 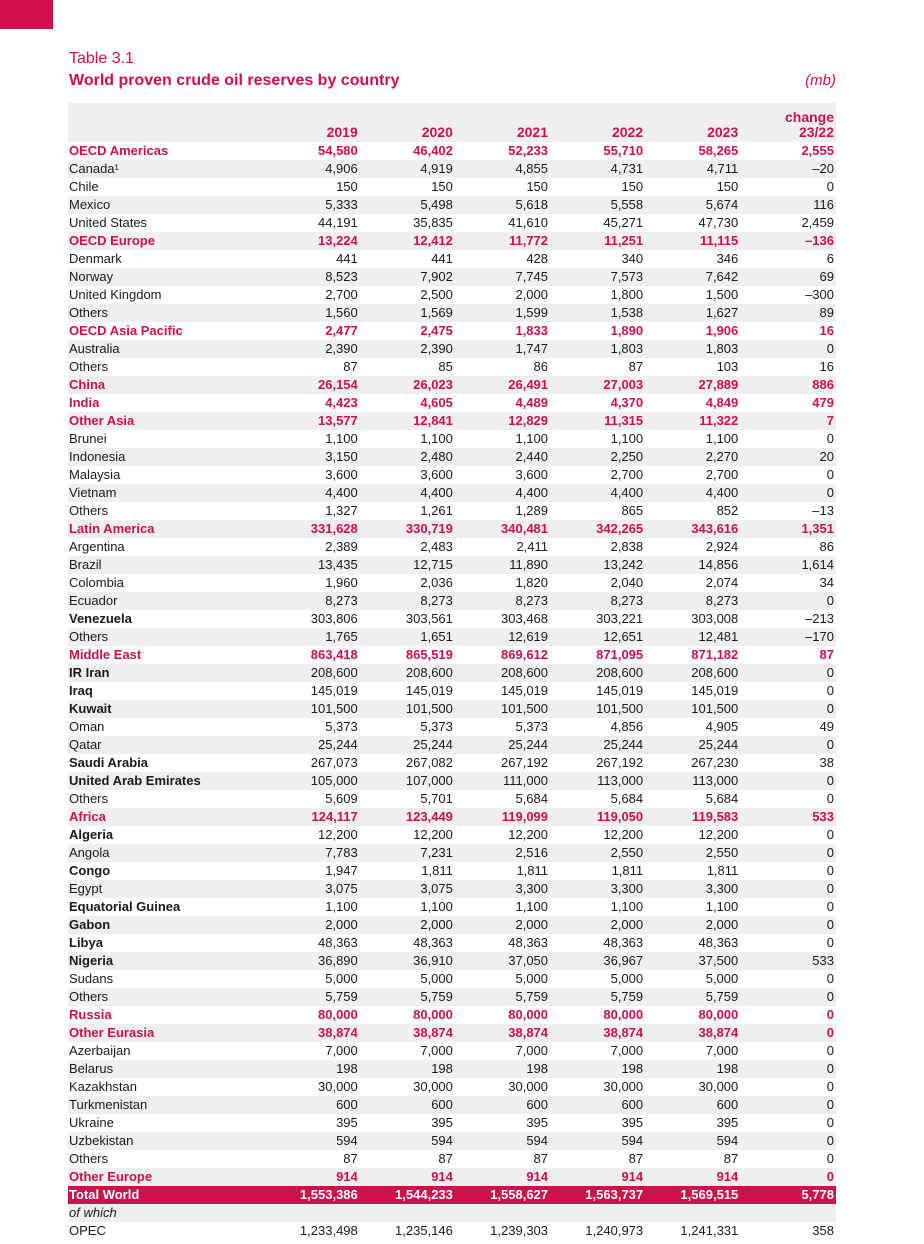 What do you see at coordinates (693, 385) in the screenshot?
I see `cell-value: 27,889` at bounding box center [693, 385].